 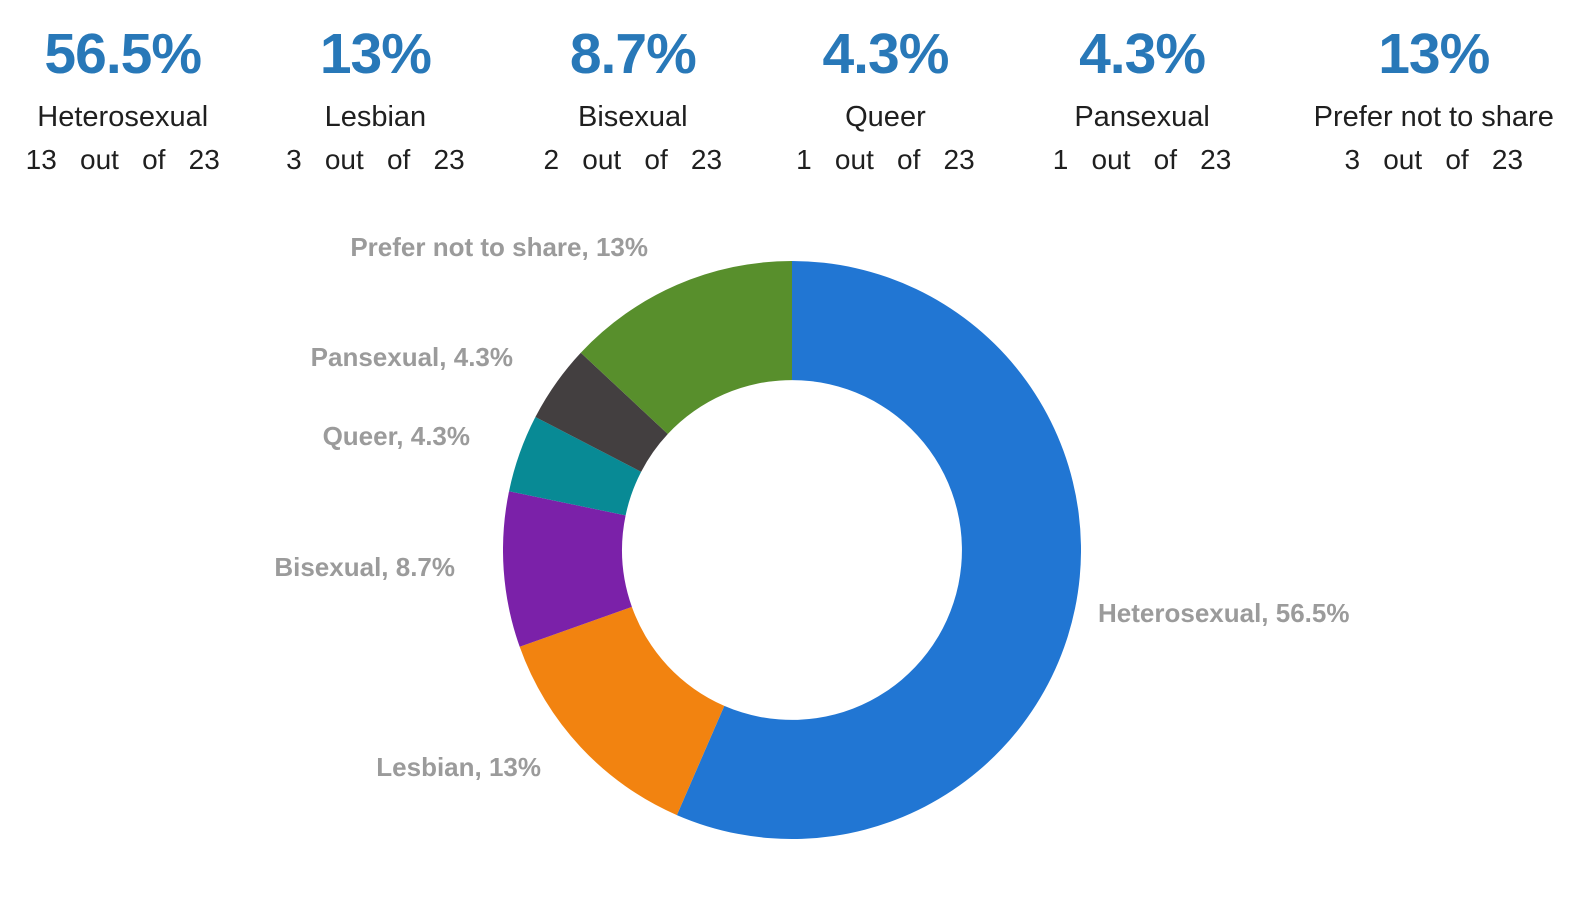 What do you see at coordinates (396, 436) in the screenshot?
I see `callout-queer: Queer, 4.3%` at bounding box center [396, 436].